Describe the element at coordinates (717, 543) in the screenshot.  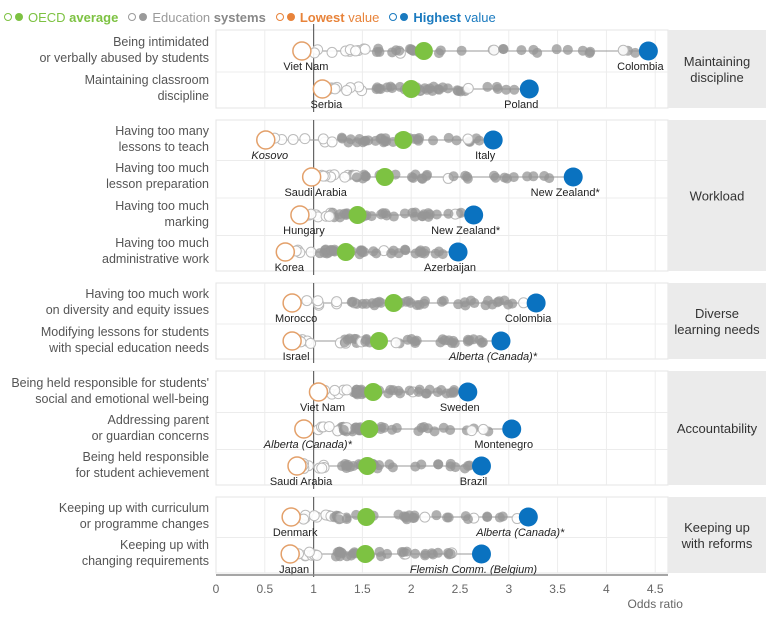
I see `category-label: with reforms` at that location.